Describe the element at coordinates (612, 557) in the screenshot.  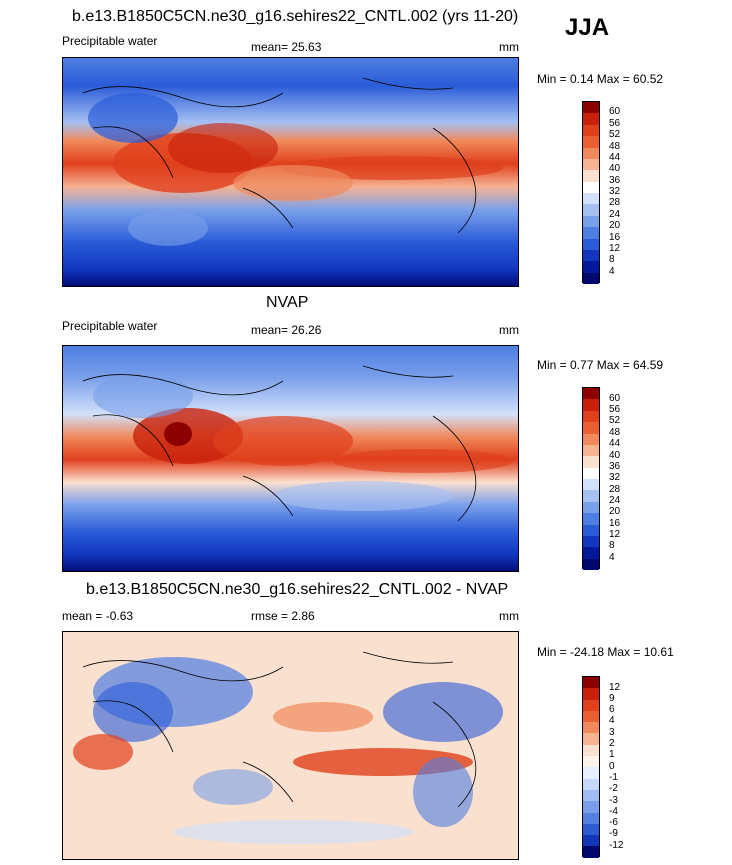
I see `panel2-tick: 4` at that location.